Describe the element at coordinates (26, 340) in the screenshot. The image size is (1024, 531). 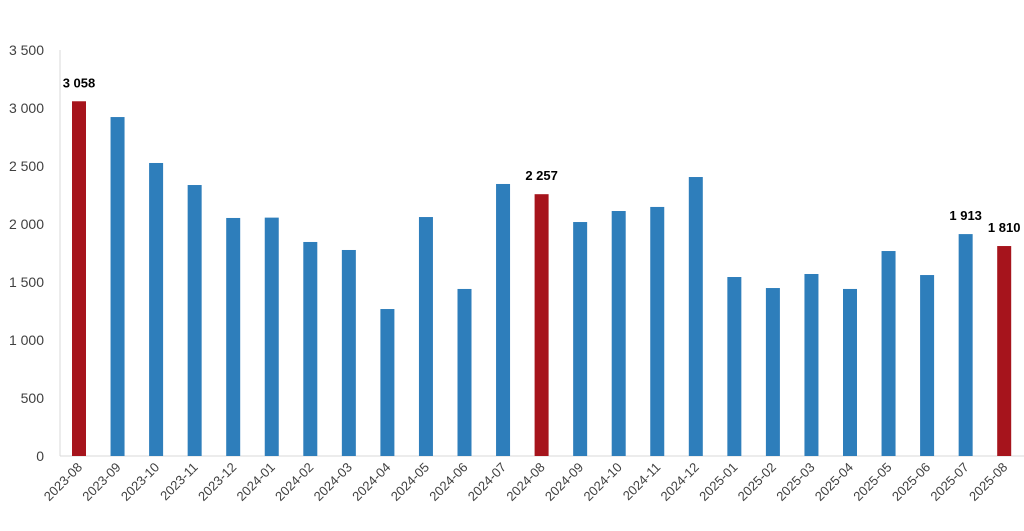
I see `y-tick-label: 1 000` at that location.